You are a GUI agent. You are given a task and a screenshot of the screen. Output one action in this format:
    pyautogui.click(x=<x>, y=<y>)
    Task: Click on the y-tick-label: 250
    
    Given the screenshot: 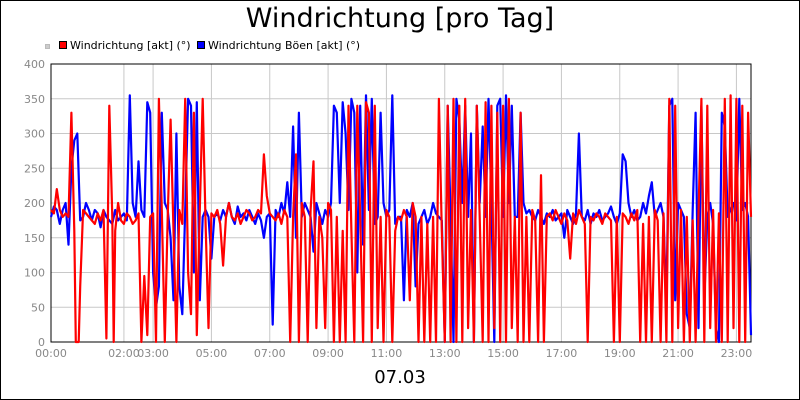 What is the action you would take?
    pyautogui.click(x=34, y=168)
    